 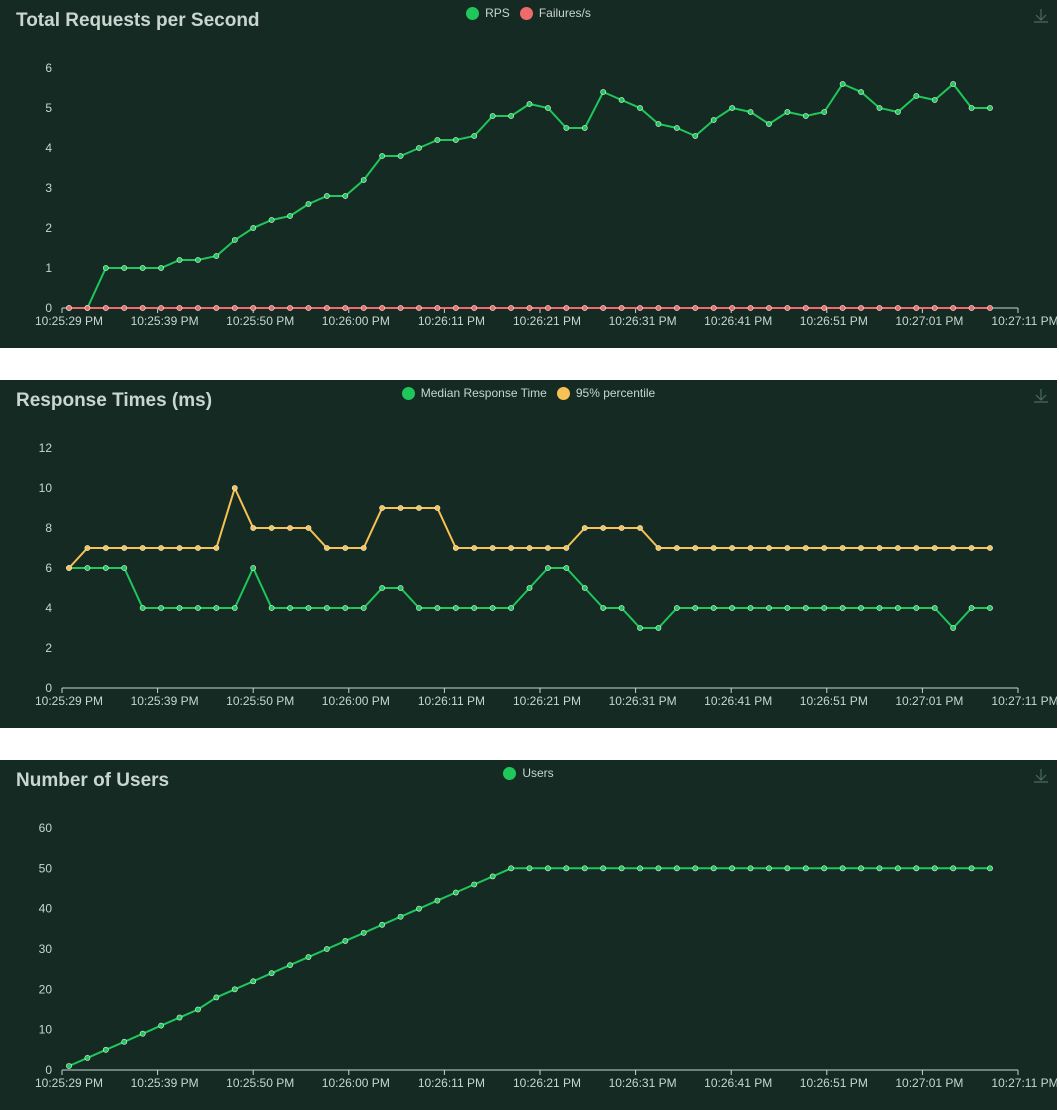 I want to click on chart-title: Total Requests per Second, so click(x=138, y=20).